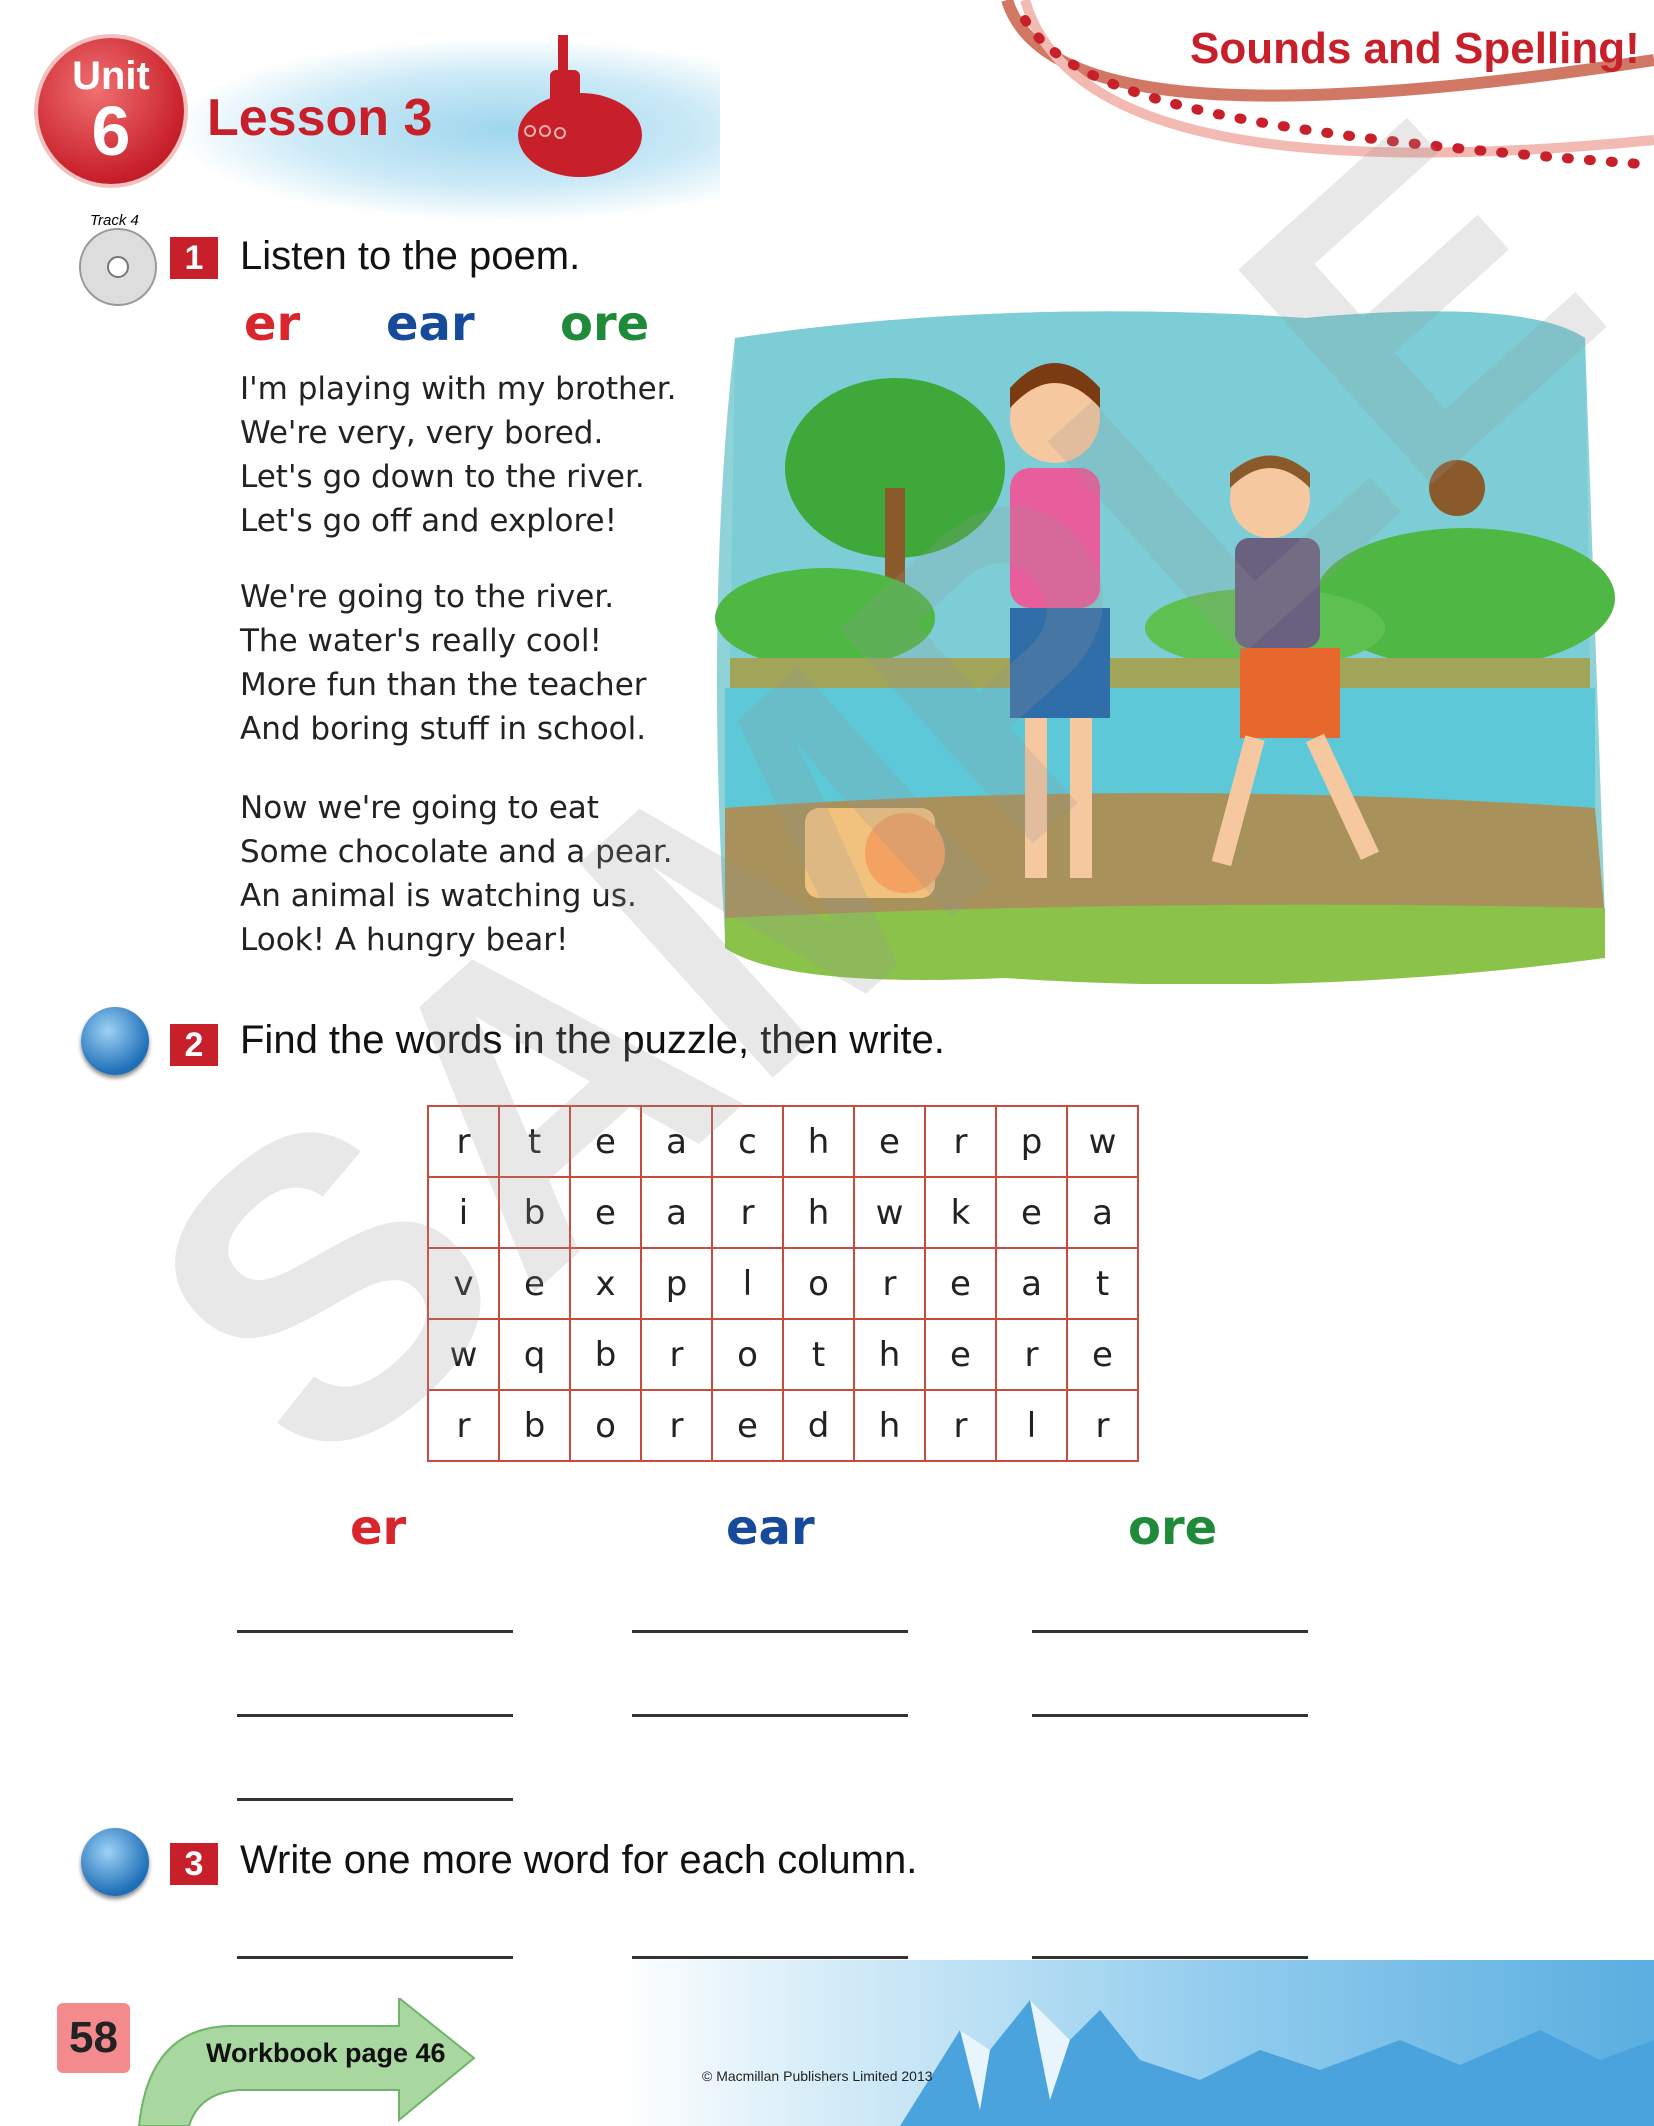 This screenshot has height=2126, width=1654. Describe the element at coordinates (378, 1528) in the screenshot. I see `column-header-er: er` at that location.